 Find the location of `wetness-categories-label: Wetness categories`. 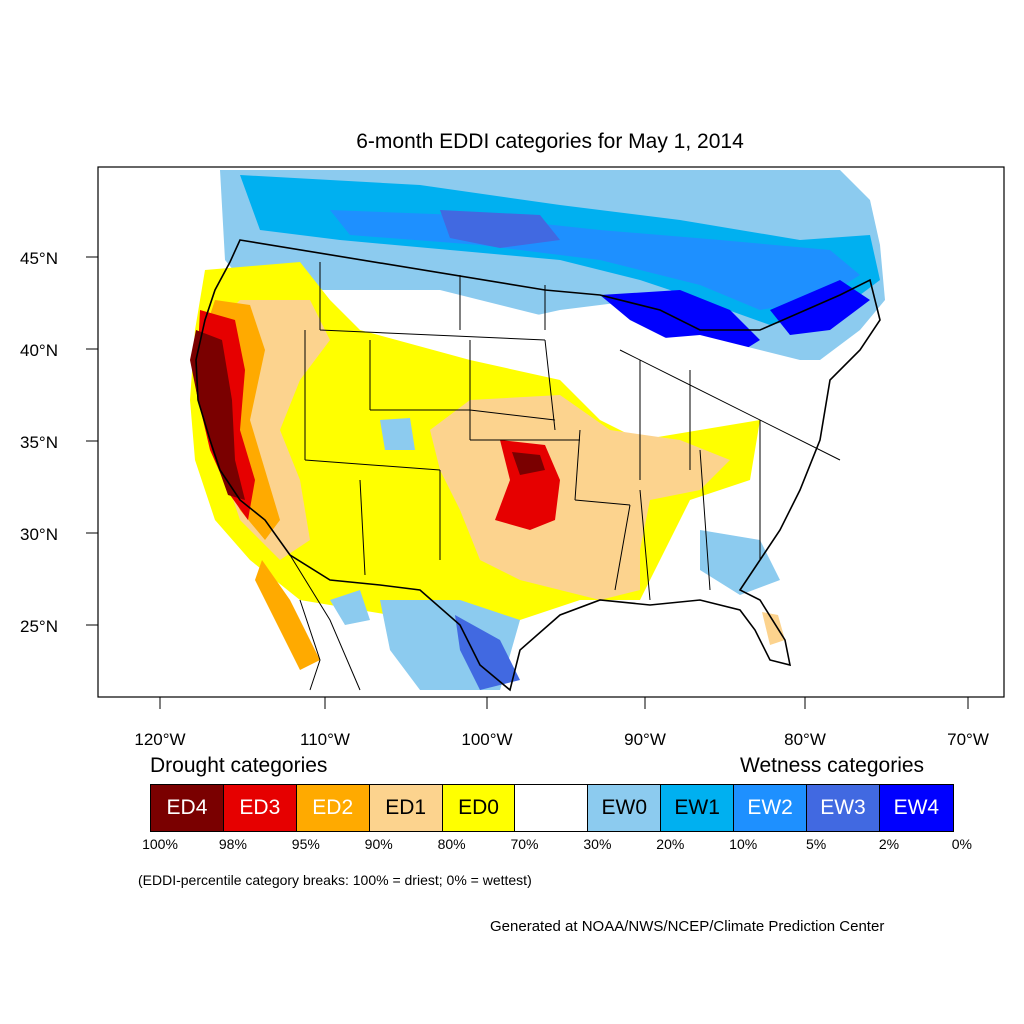

wetness-categories-label: Wetness categories is located at coordinates (832, 765).